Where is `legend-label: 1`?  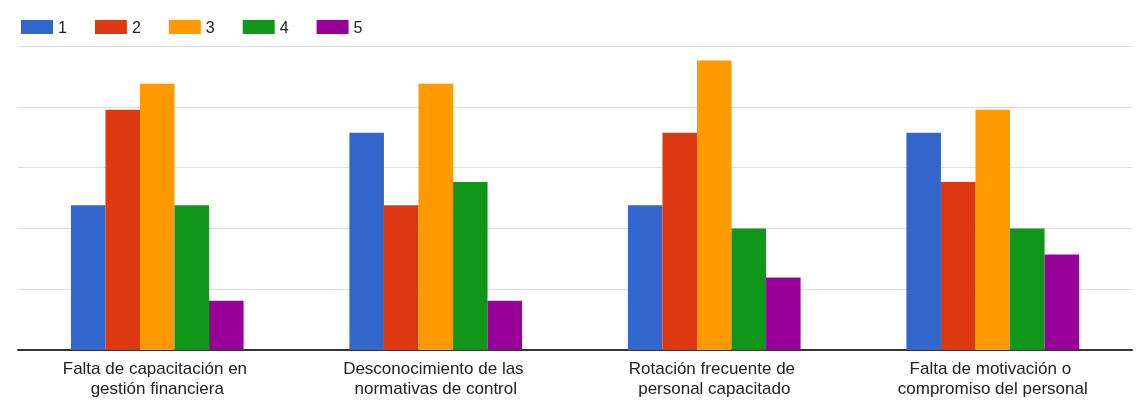
legend-label: 1 is located at coordinates (62, 27).